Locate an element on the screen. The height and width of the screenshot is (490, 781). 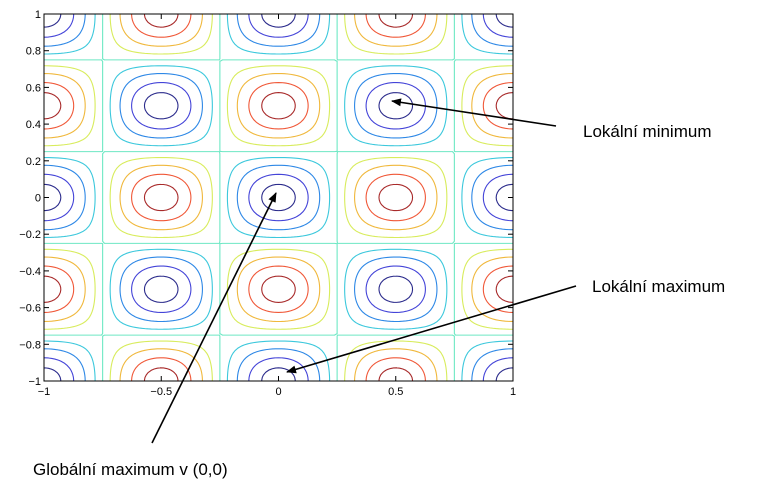
label-local-minimum: Lokální minimum is located at coordinates (647, 131).